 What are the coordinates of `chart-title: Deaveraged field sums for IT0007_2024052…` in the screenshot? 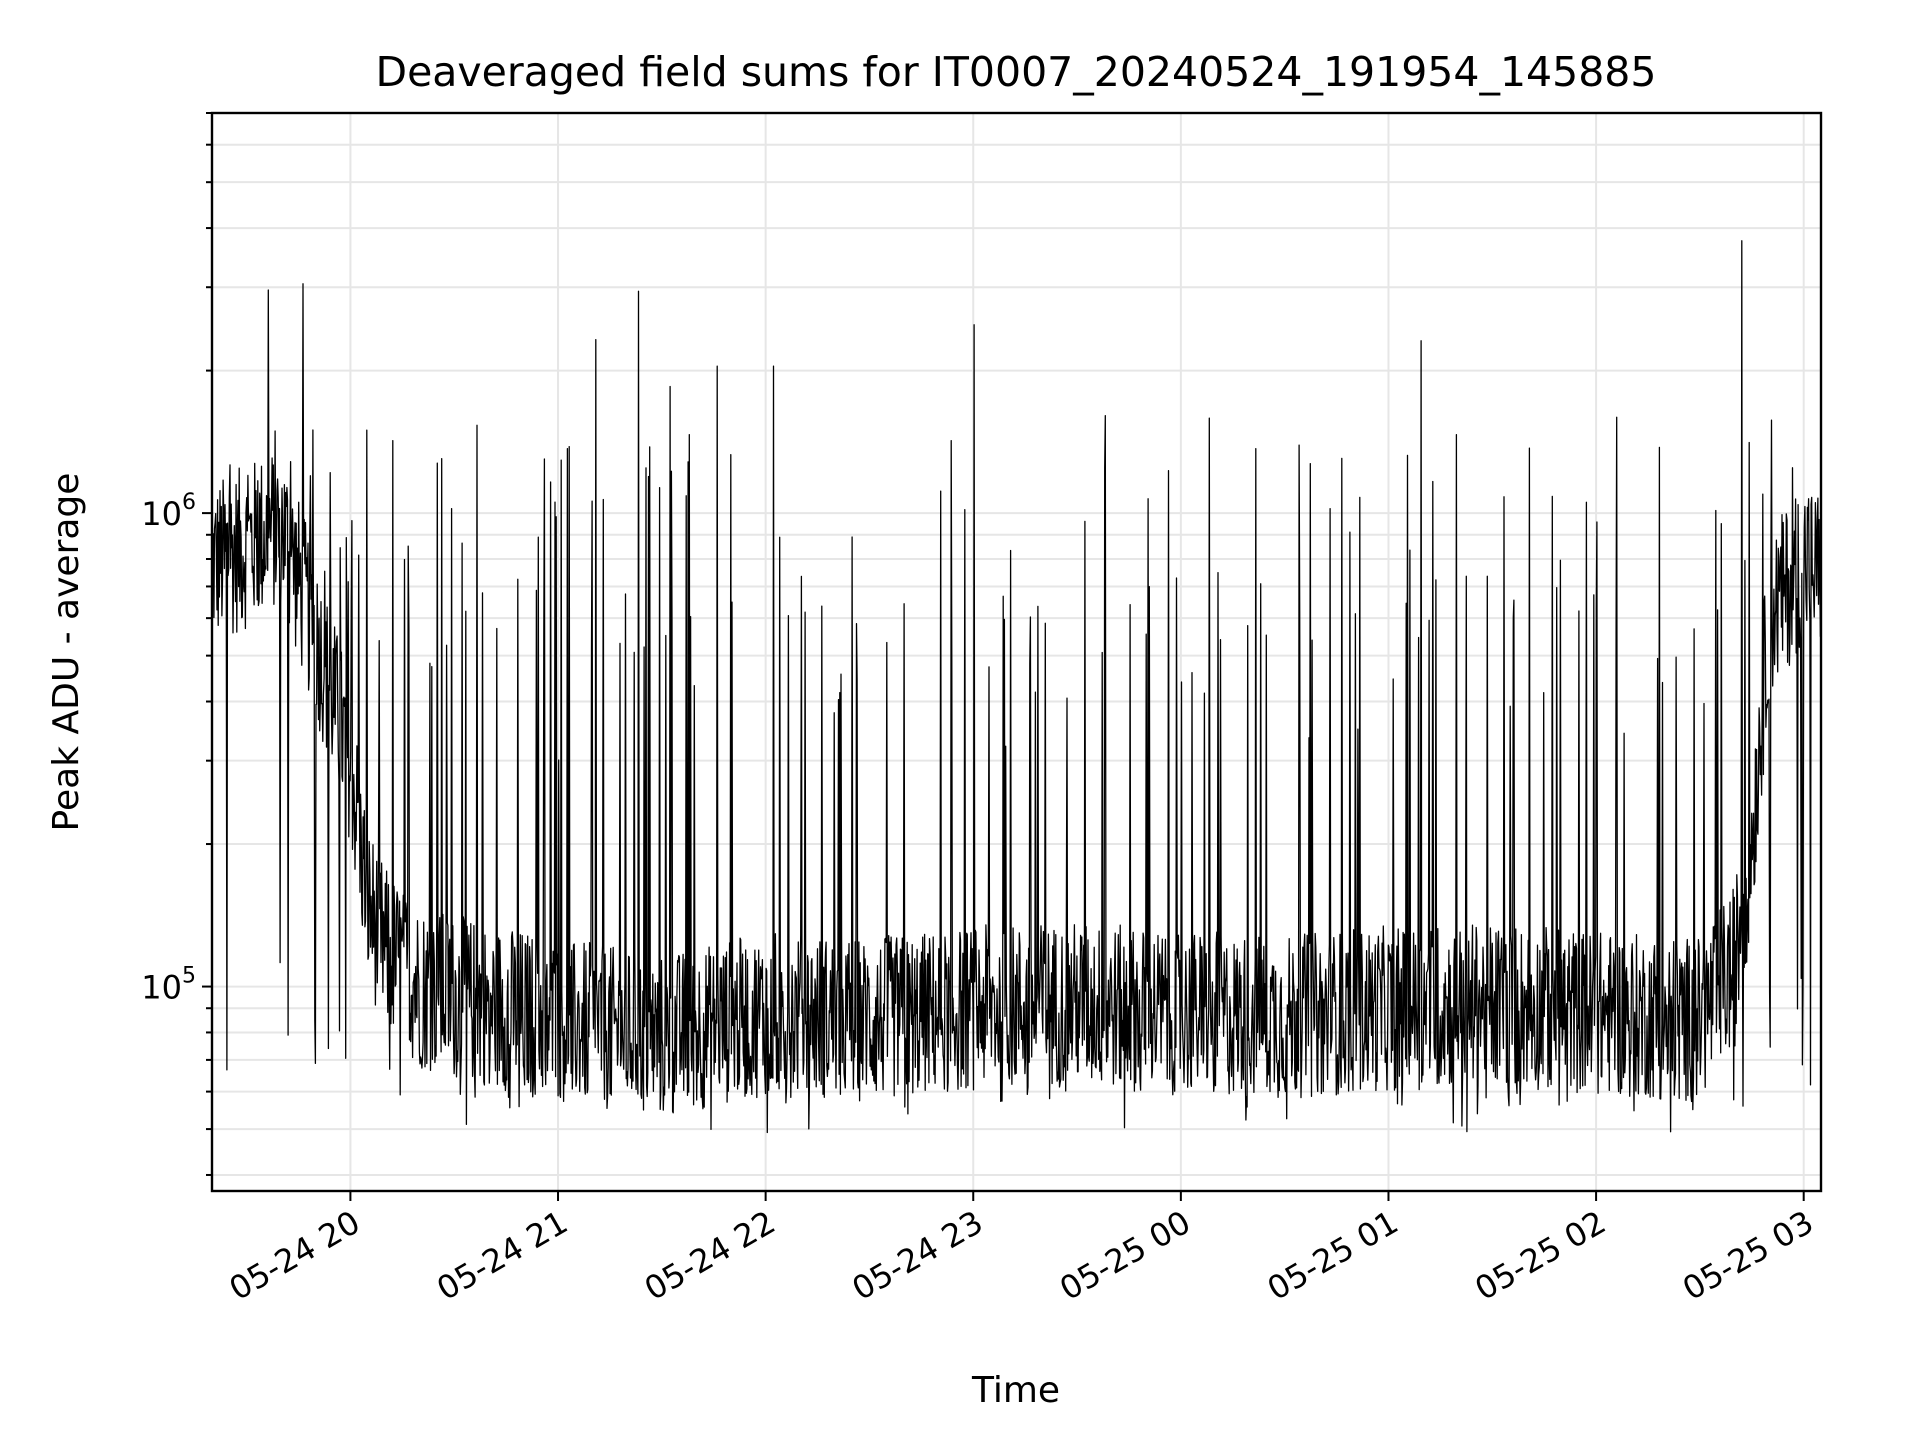 It's located at (1016, 72).